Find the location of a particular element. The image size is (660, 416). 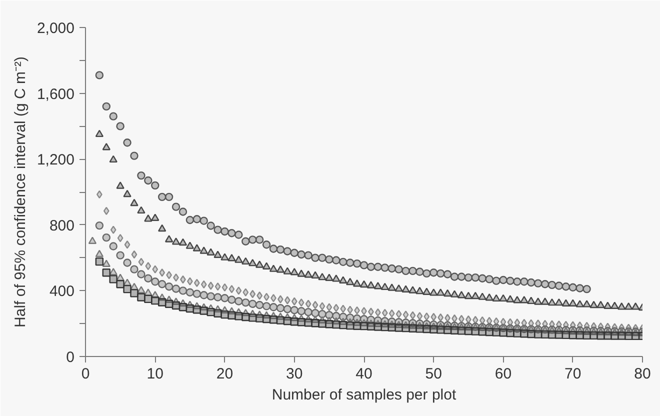

x-tick-label: 0 is located at coordinates (85, 374).